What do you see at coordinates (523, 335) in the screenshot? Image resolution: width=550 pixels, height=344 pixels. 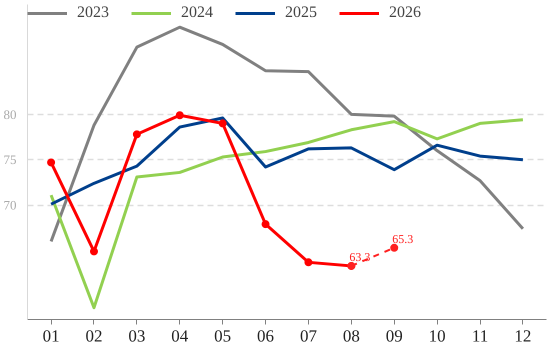 I see `x-tick-label: 12` at bounding box center [523, 335].